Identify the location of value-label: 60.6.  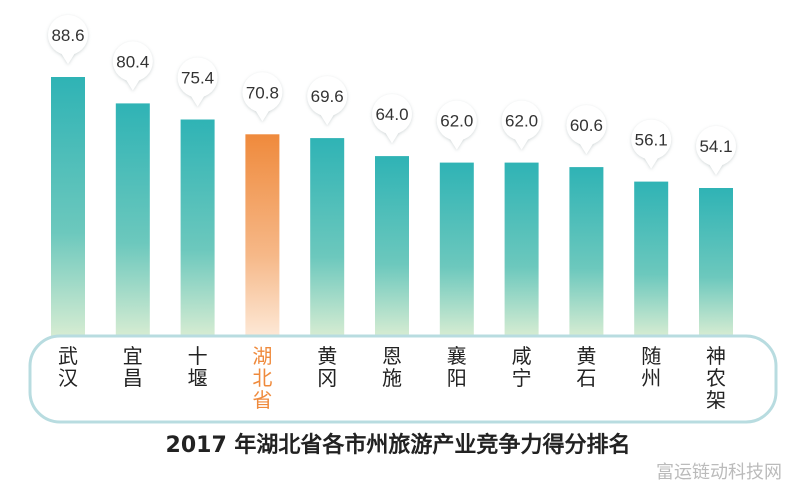
(586, 125).